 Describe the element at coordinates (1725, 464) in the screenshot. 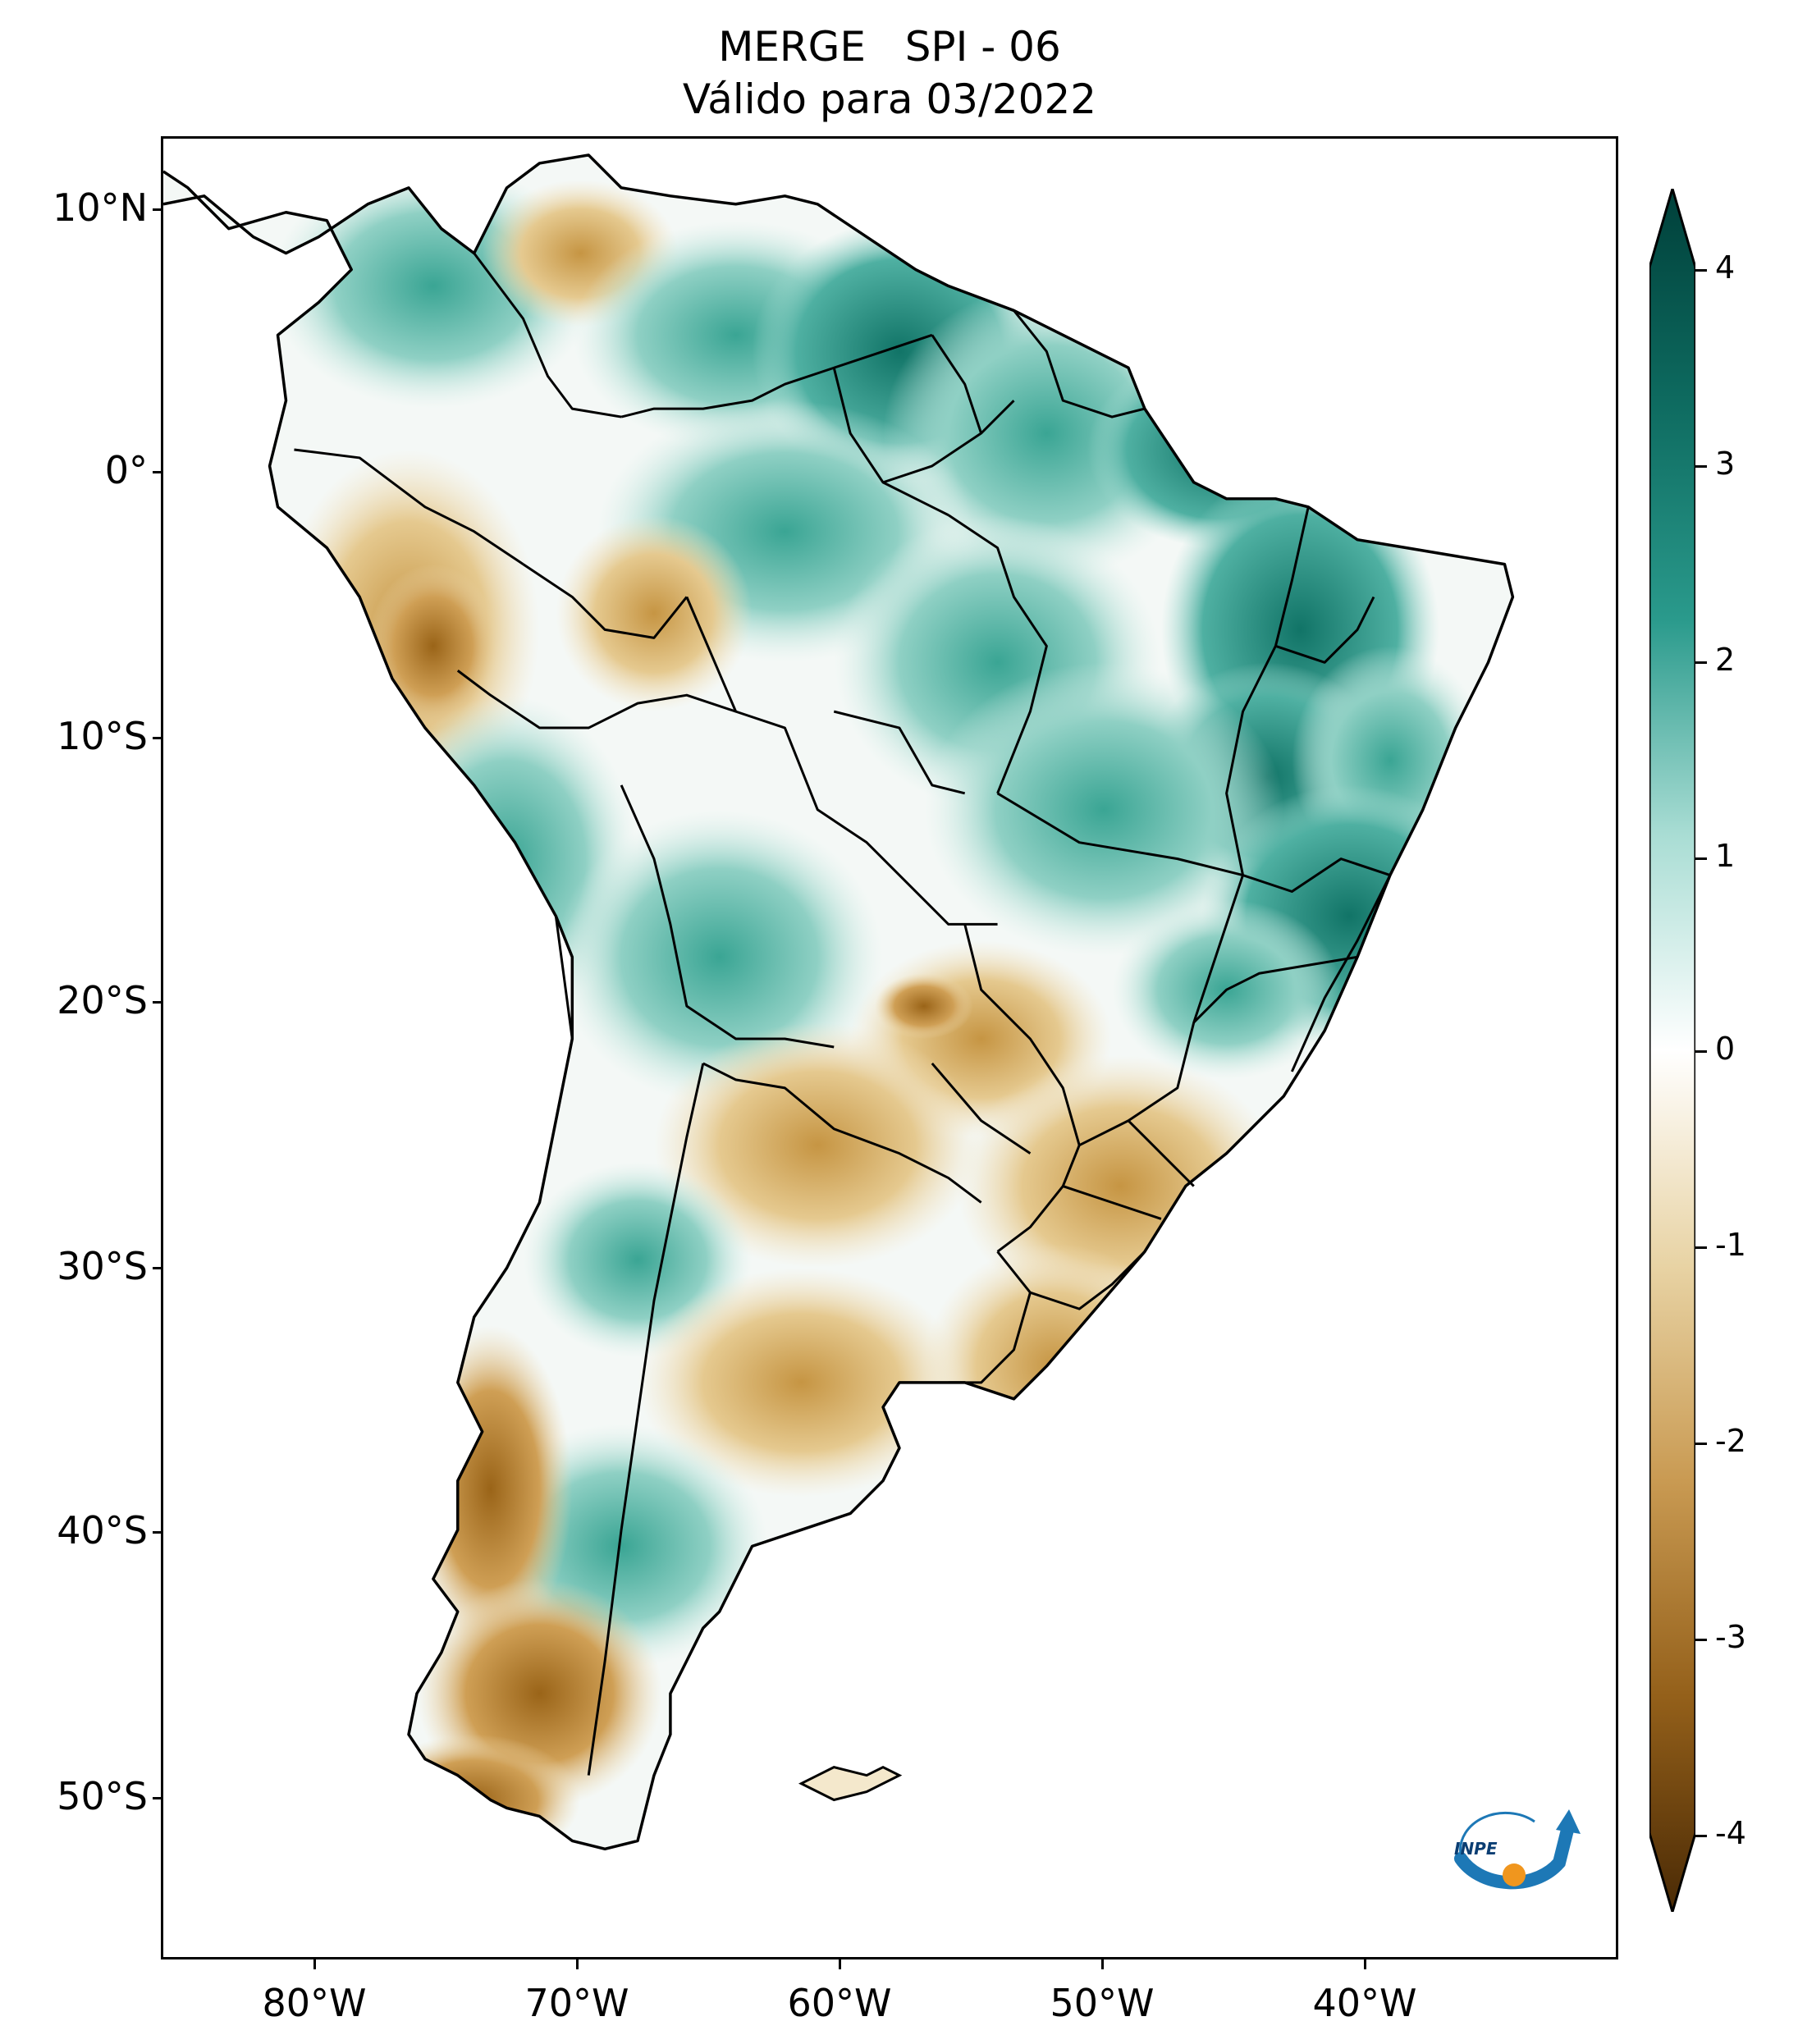

I see `cb-label-3: 3` at that location.